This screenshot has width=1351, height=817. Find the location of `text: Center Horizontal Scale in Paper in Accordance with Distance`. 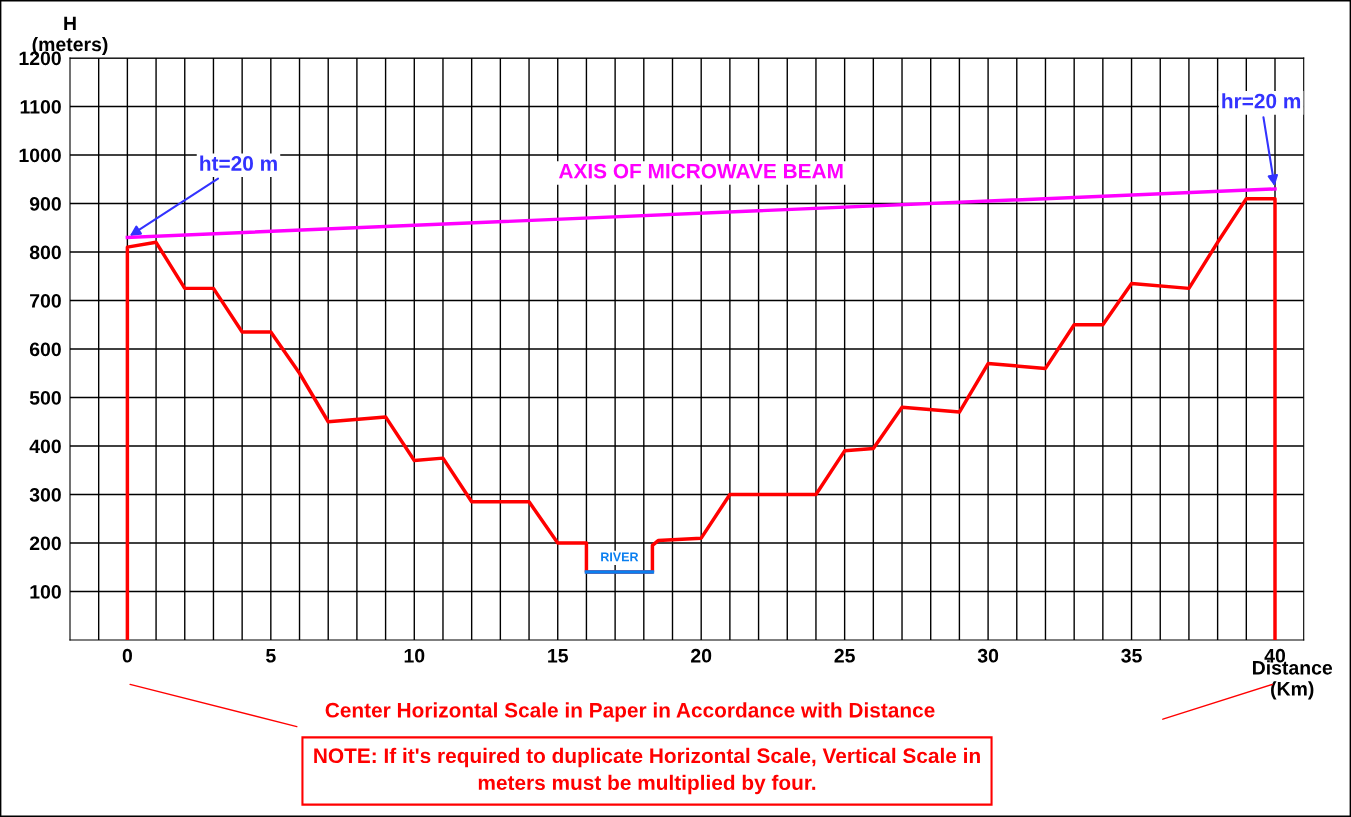

text: Center Horizontal Scale in Paper in Accordance with Distance is located at coordinates (630, 712).